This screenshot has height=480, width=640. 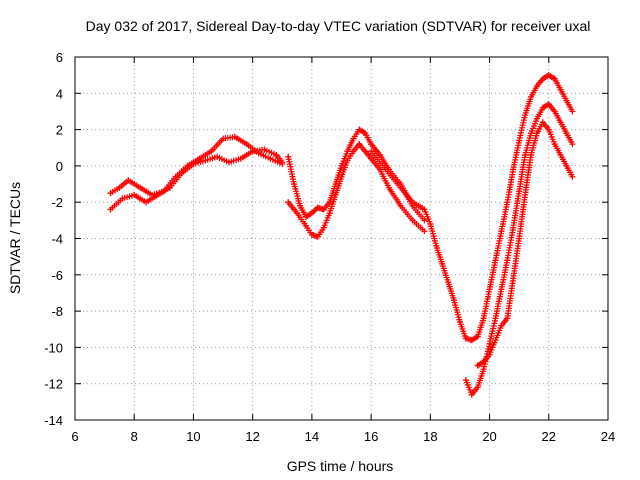 What do you see at coordinates (57, 275) in the screenshot?
I see `y-tick-label: -6` at bounding box center [57, 275].